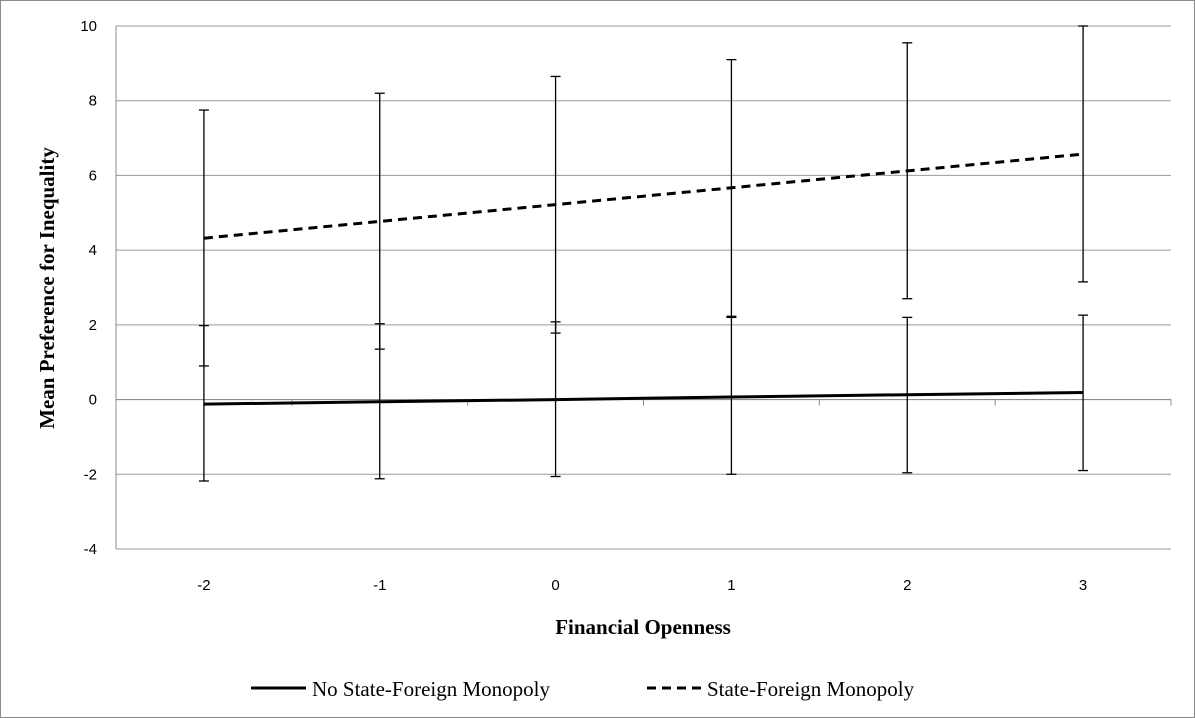  I want to click on x-tick-label: 1, so click(731, 585).